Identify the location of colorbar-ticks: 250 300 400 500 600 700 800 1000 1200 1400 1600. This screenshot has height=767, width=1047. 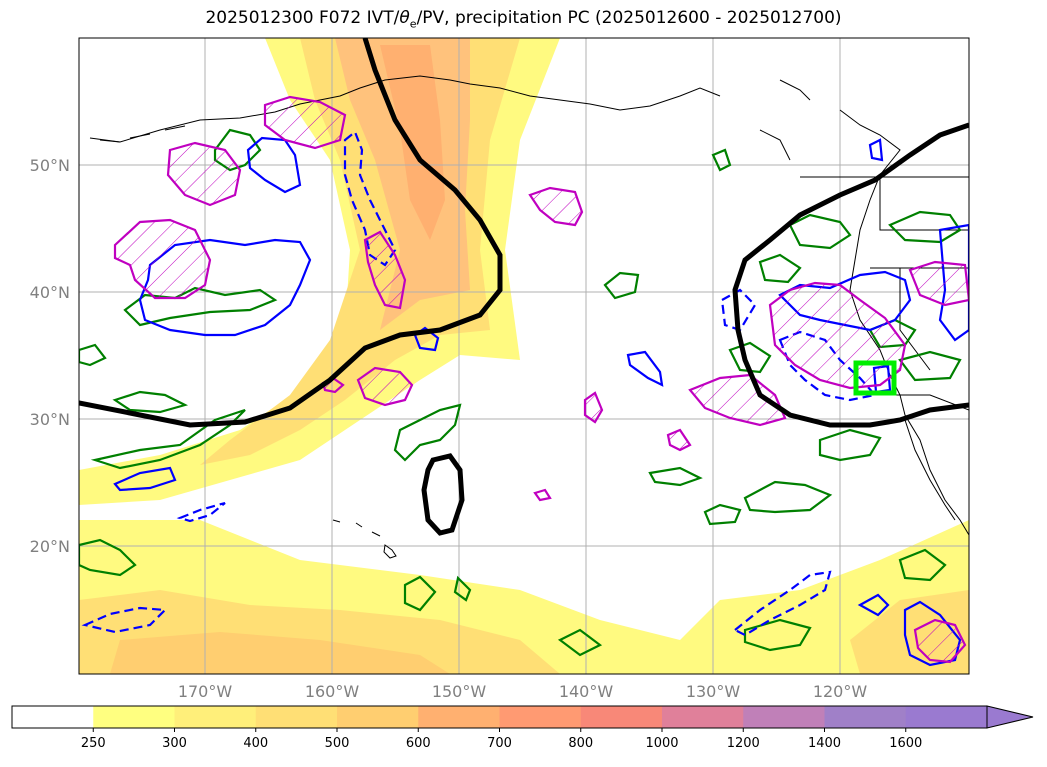
(501, 739).